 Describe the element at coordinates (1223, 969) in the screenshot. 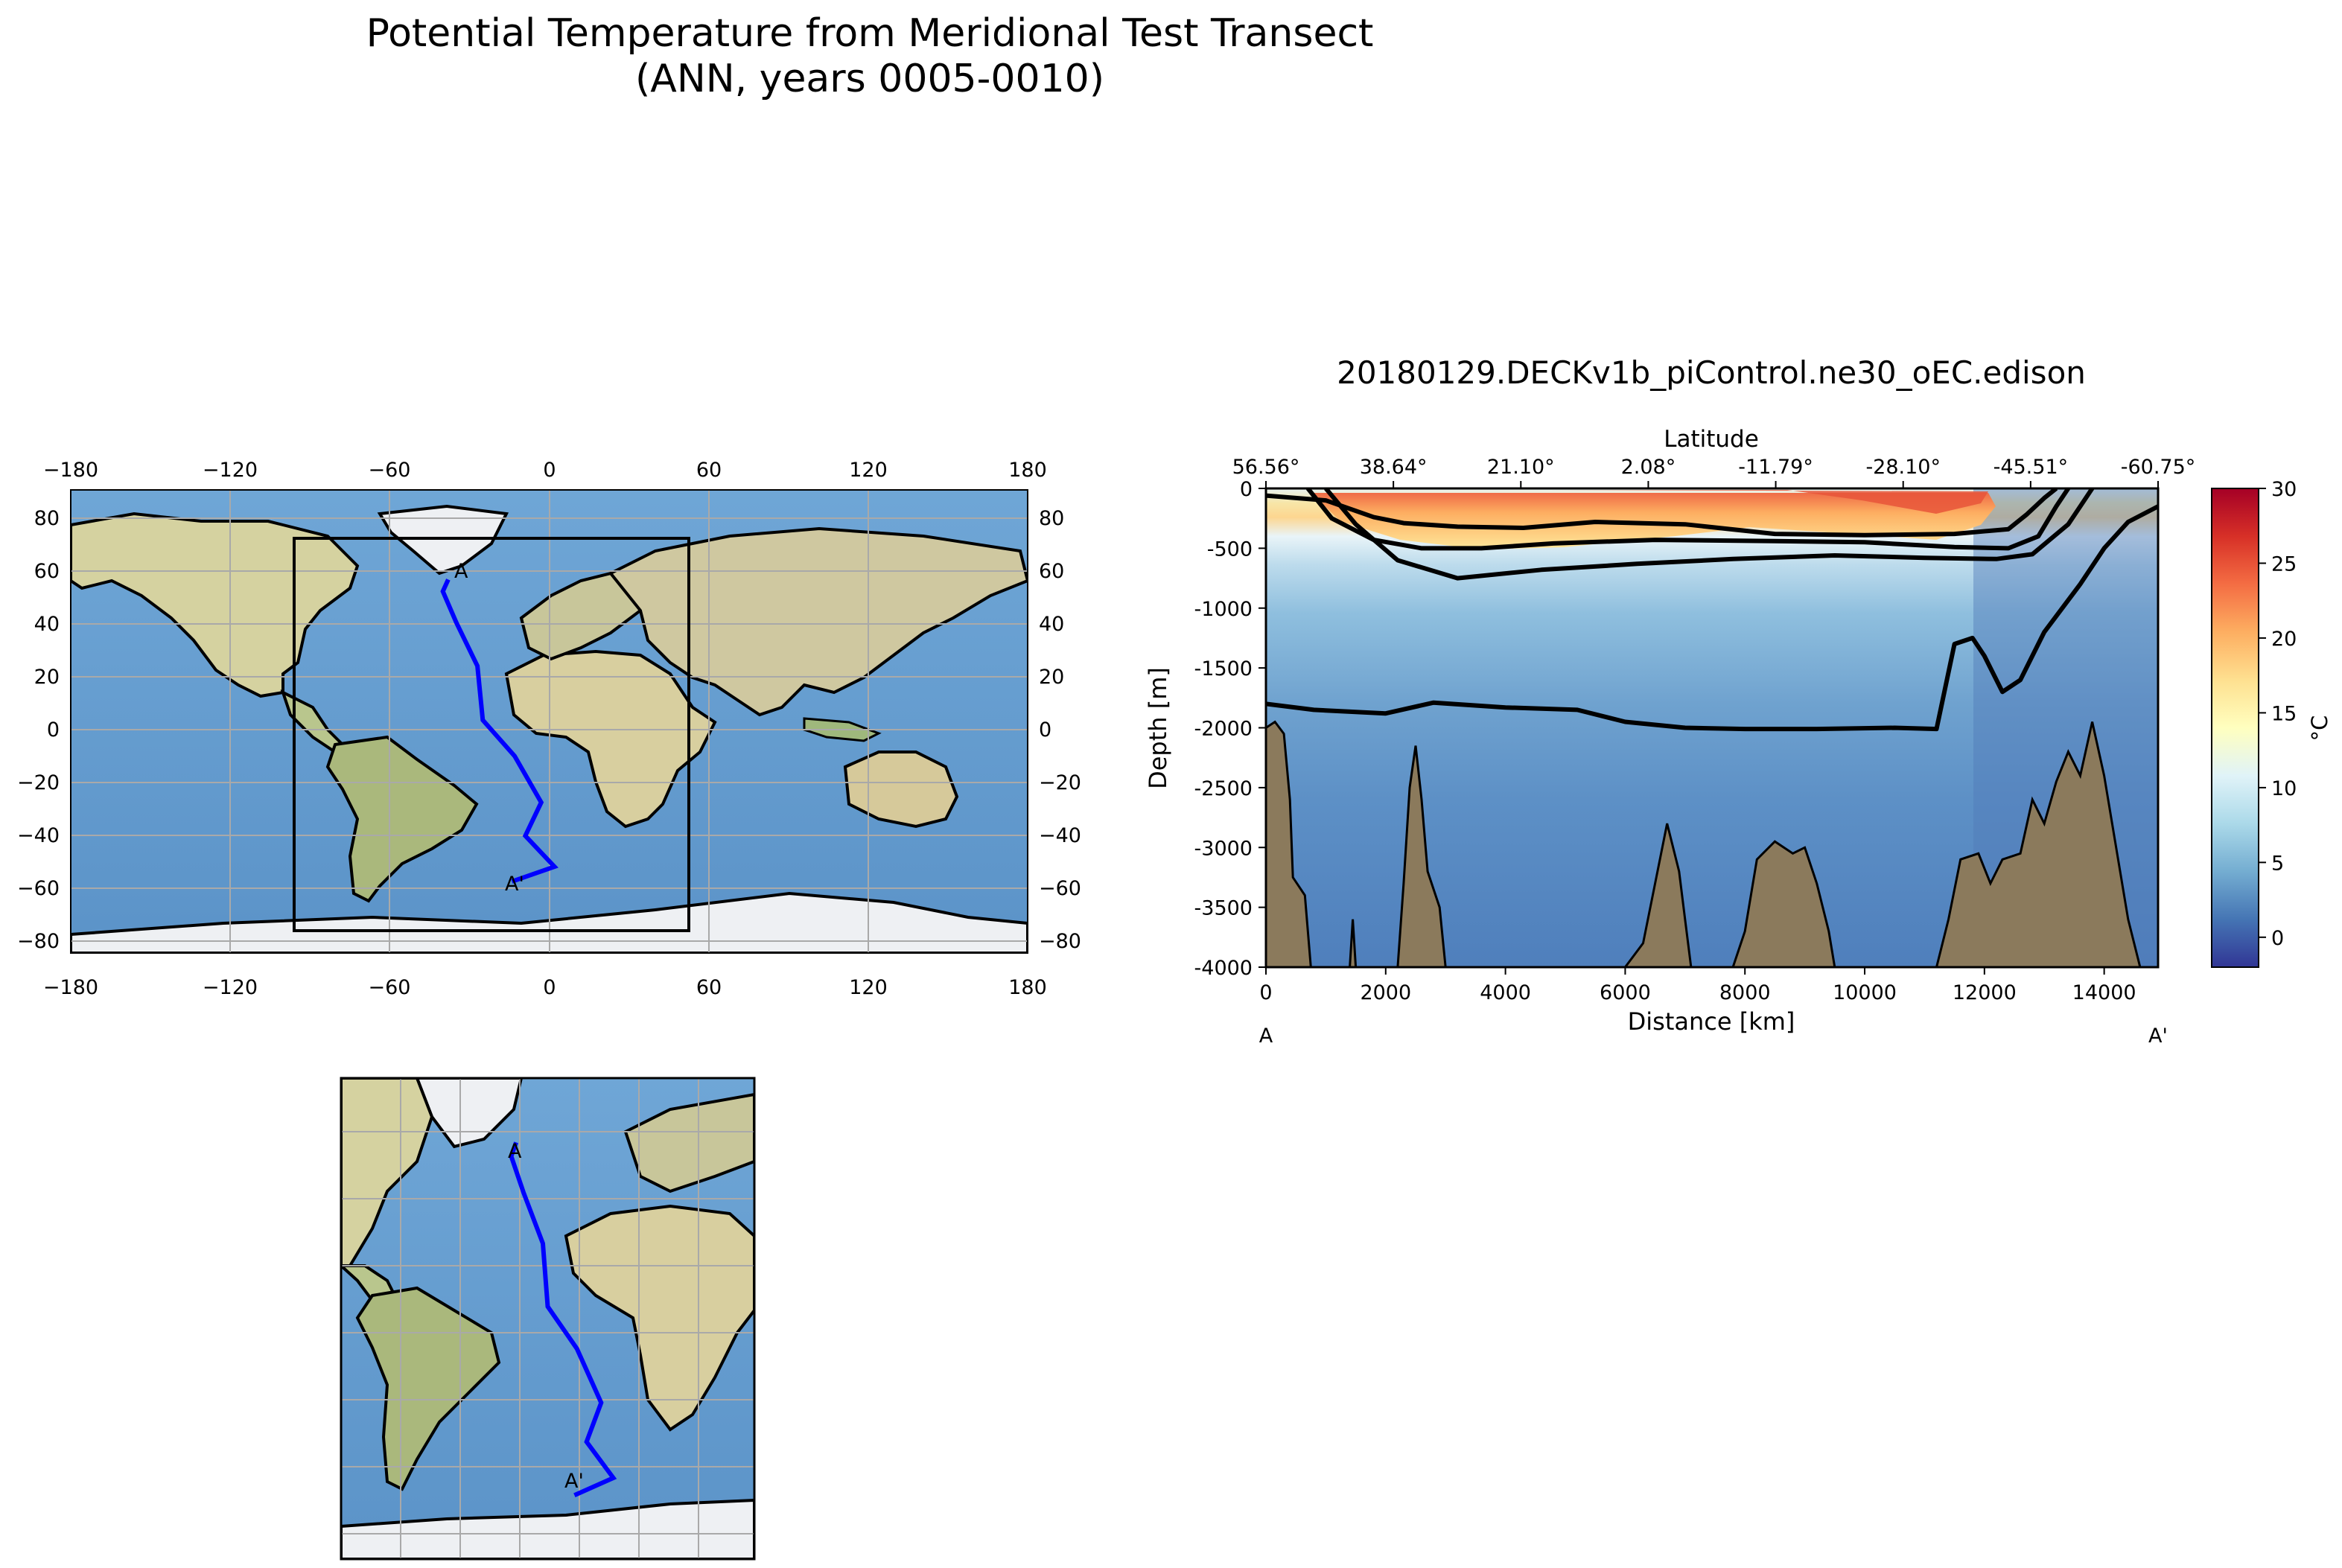

I see `y-tick-label: -4000` at that location.